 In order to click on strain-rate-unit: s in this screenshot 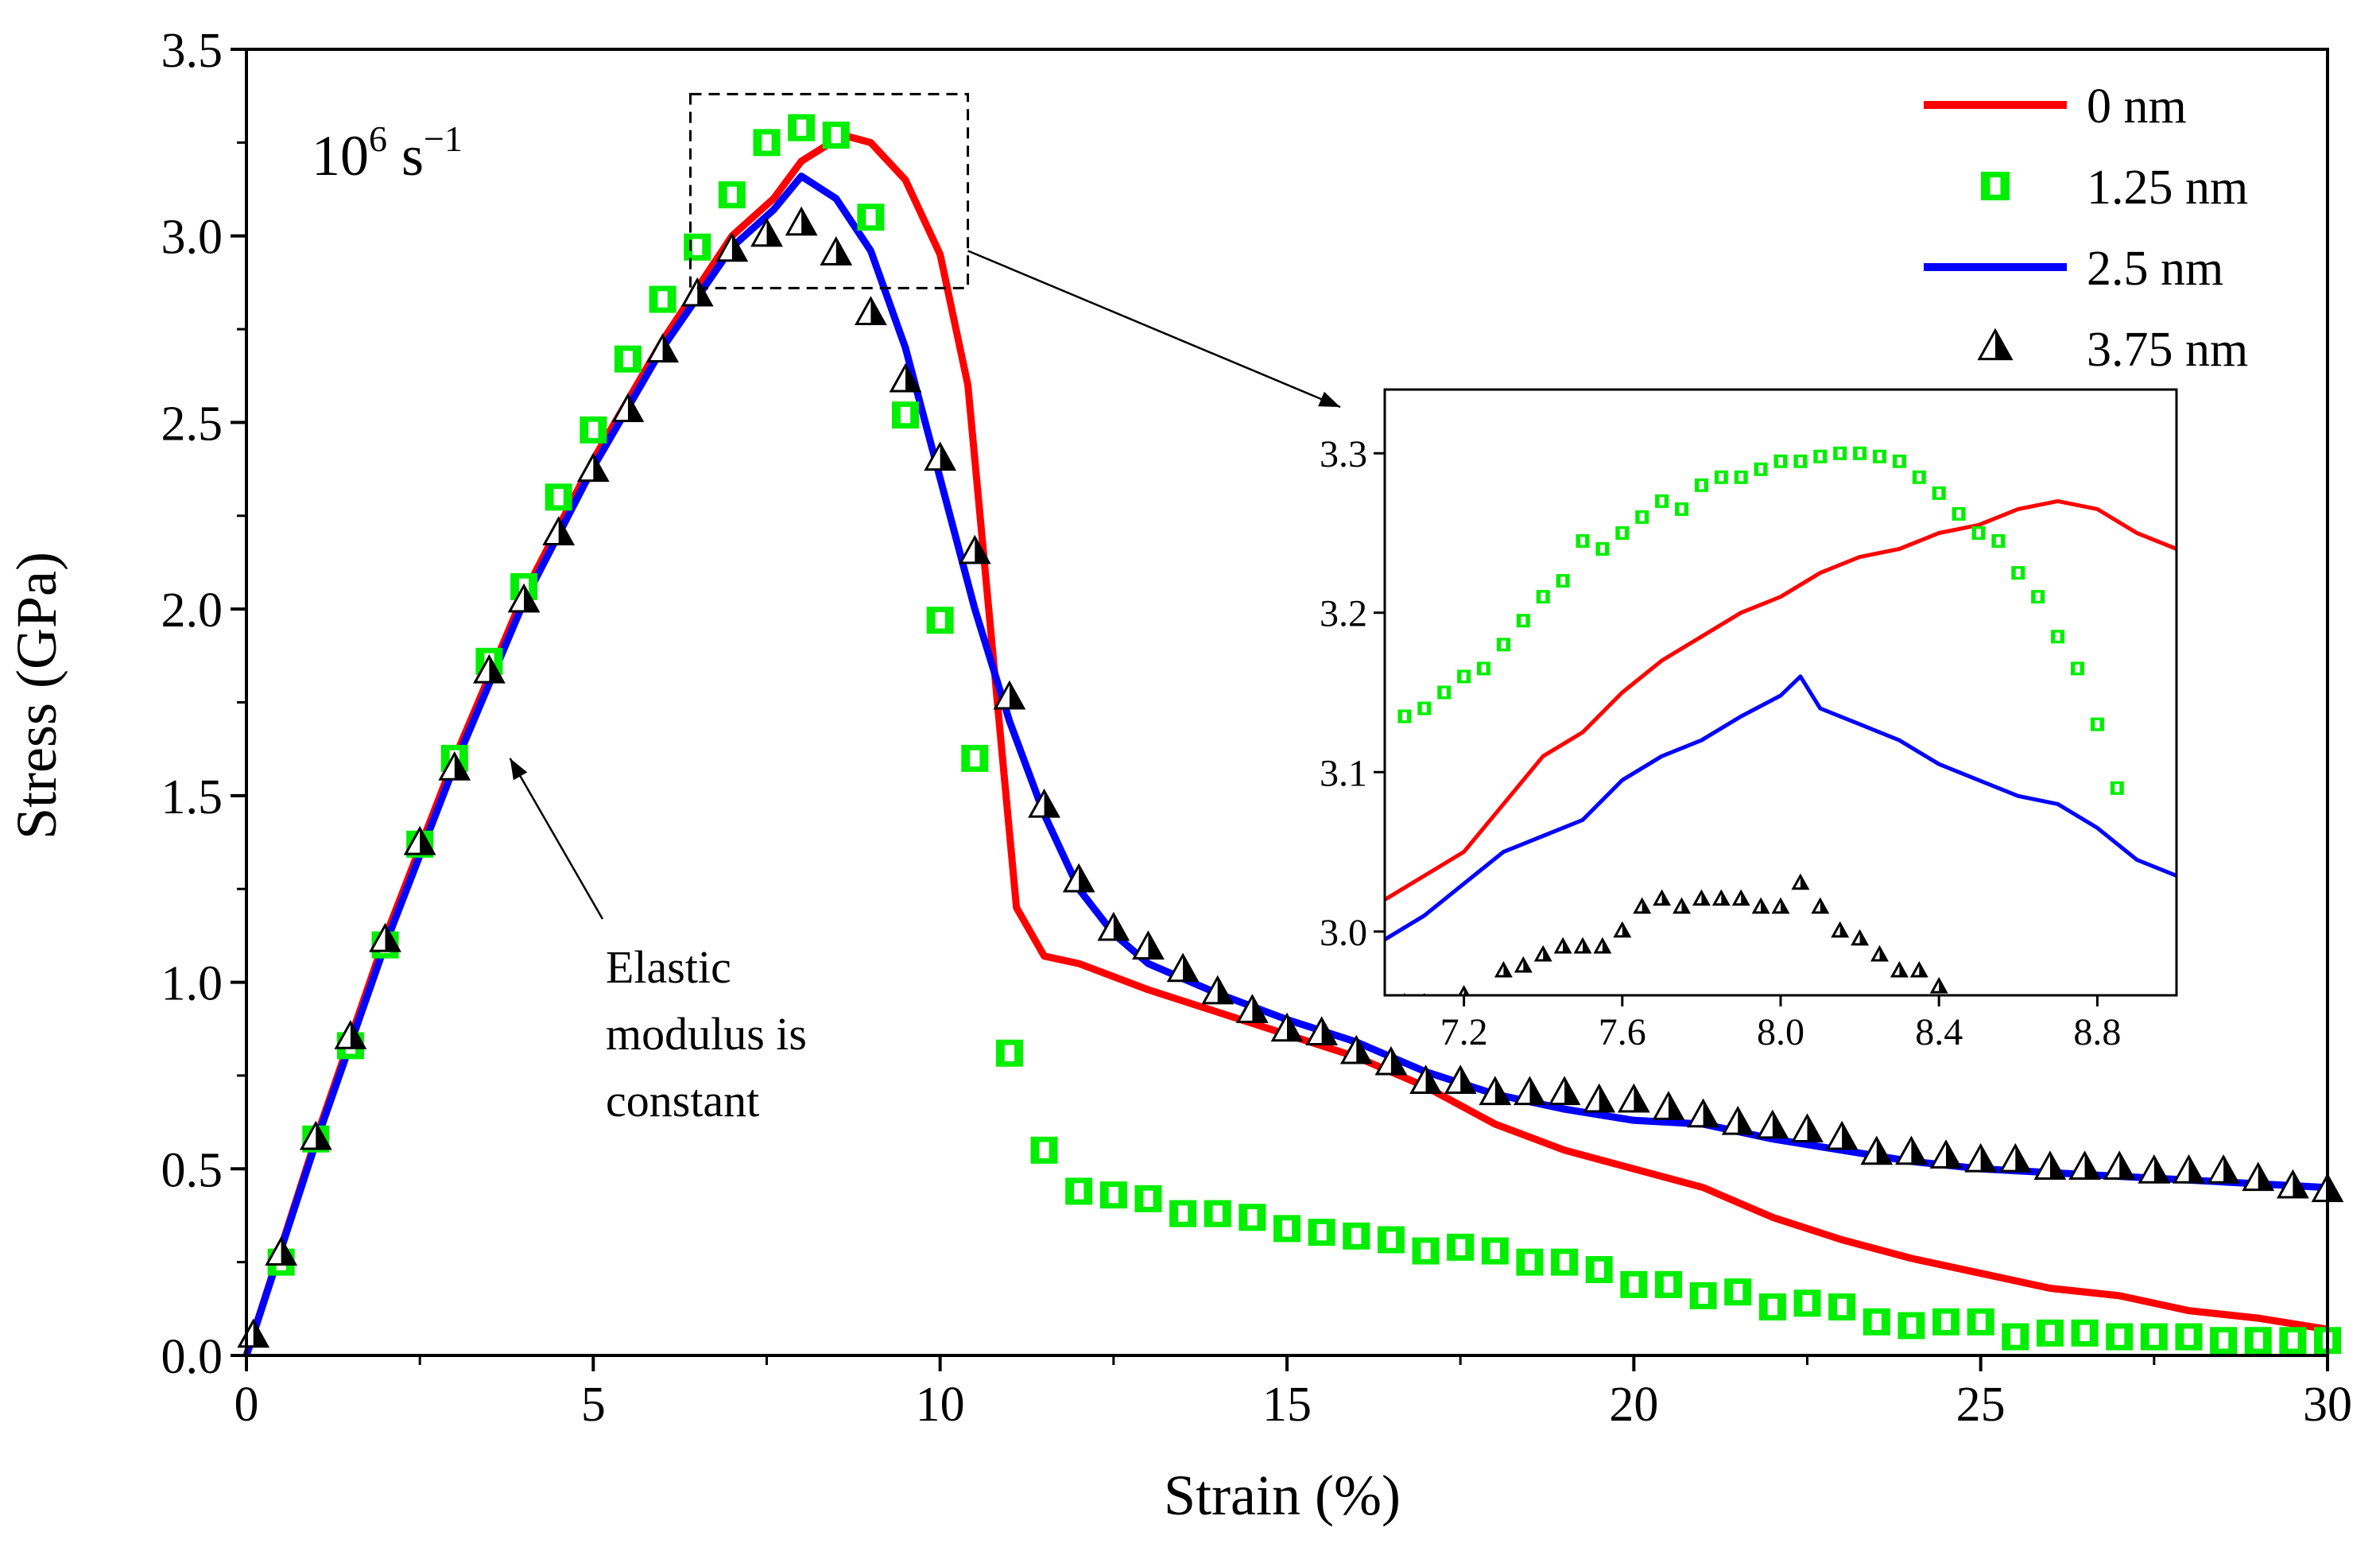, I will do `click(405, 156)`.